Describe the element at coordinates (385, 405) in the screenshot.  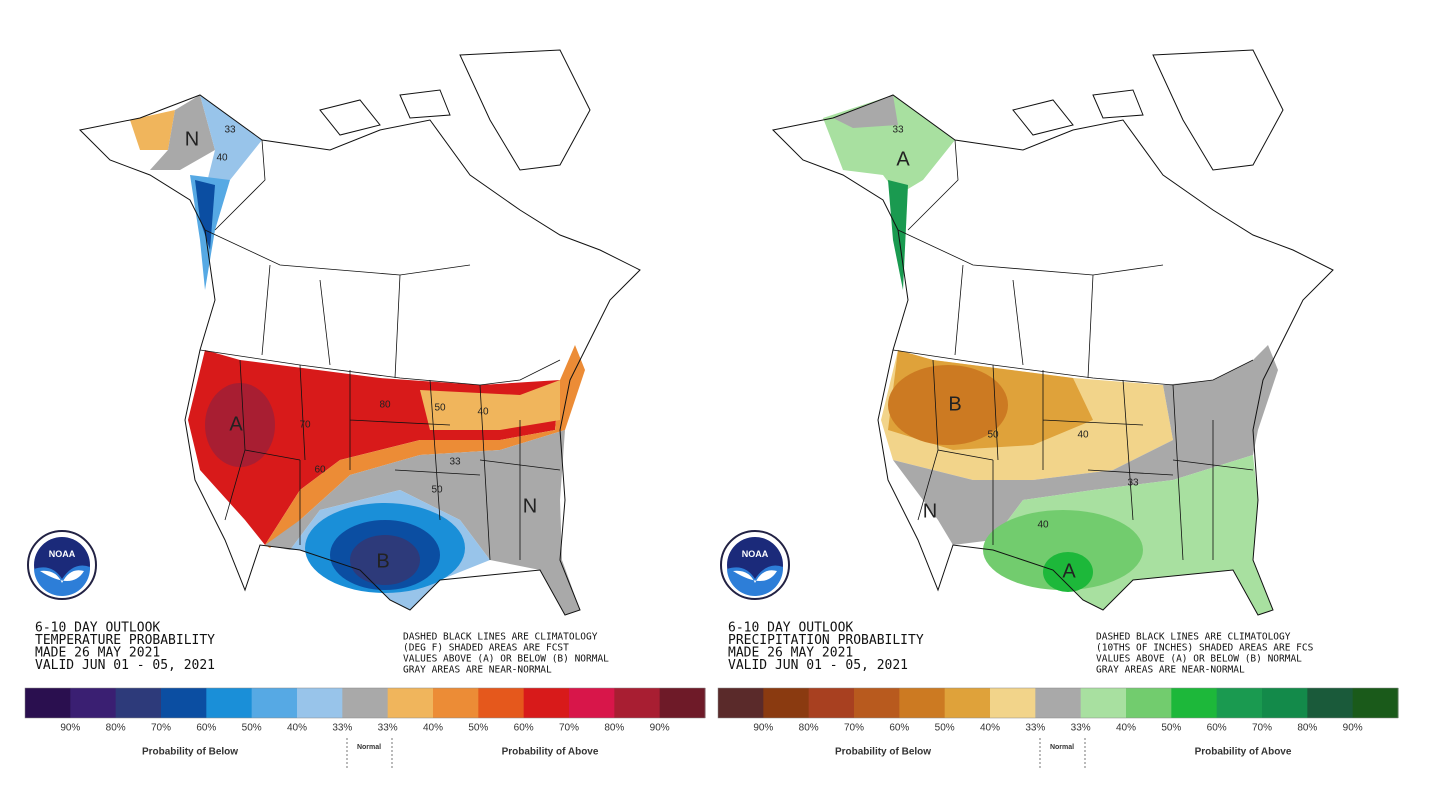
I see `contour-label: 80` at that location.